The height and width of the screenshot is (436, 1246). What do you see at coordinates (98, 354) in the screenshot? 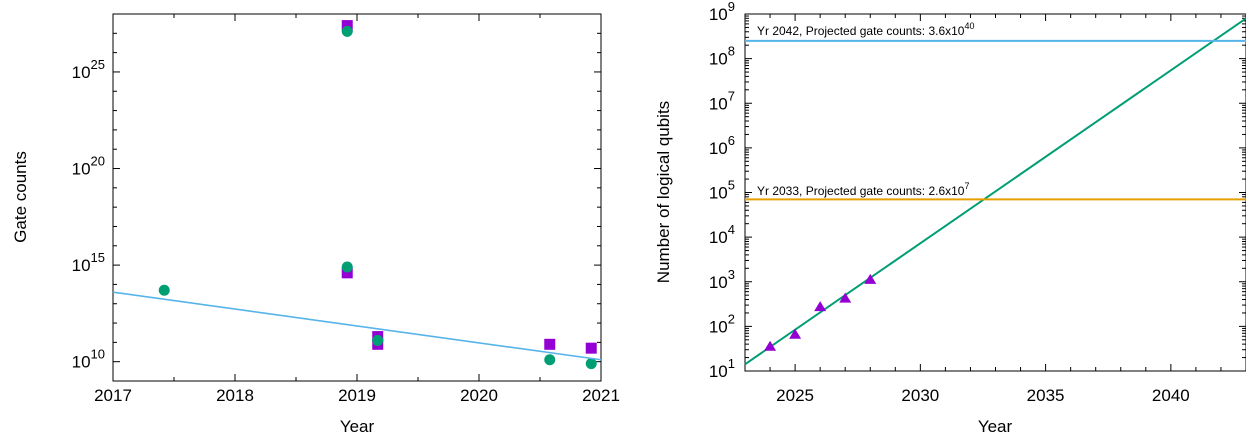
I see `left-y-tick-exp: 10` at bounding box center [98, 354].